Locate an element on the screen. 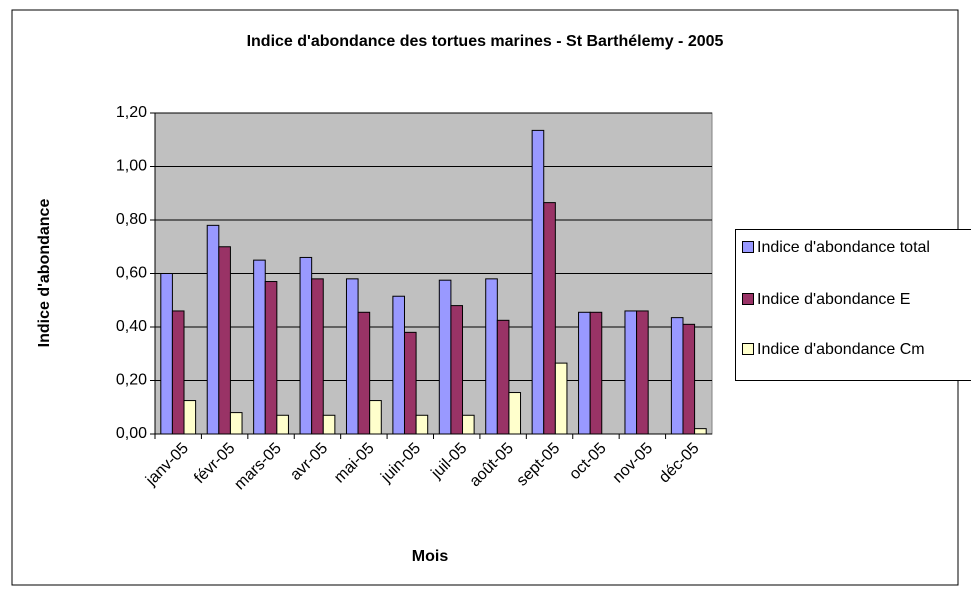  y-tick-label: 0,20 is located at coordinates (131, 380).